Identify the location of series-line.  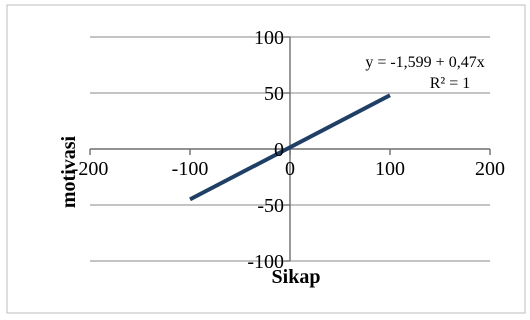
(290, 147).